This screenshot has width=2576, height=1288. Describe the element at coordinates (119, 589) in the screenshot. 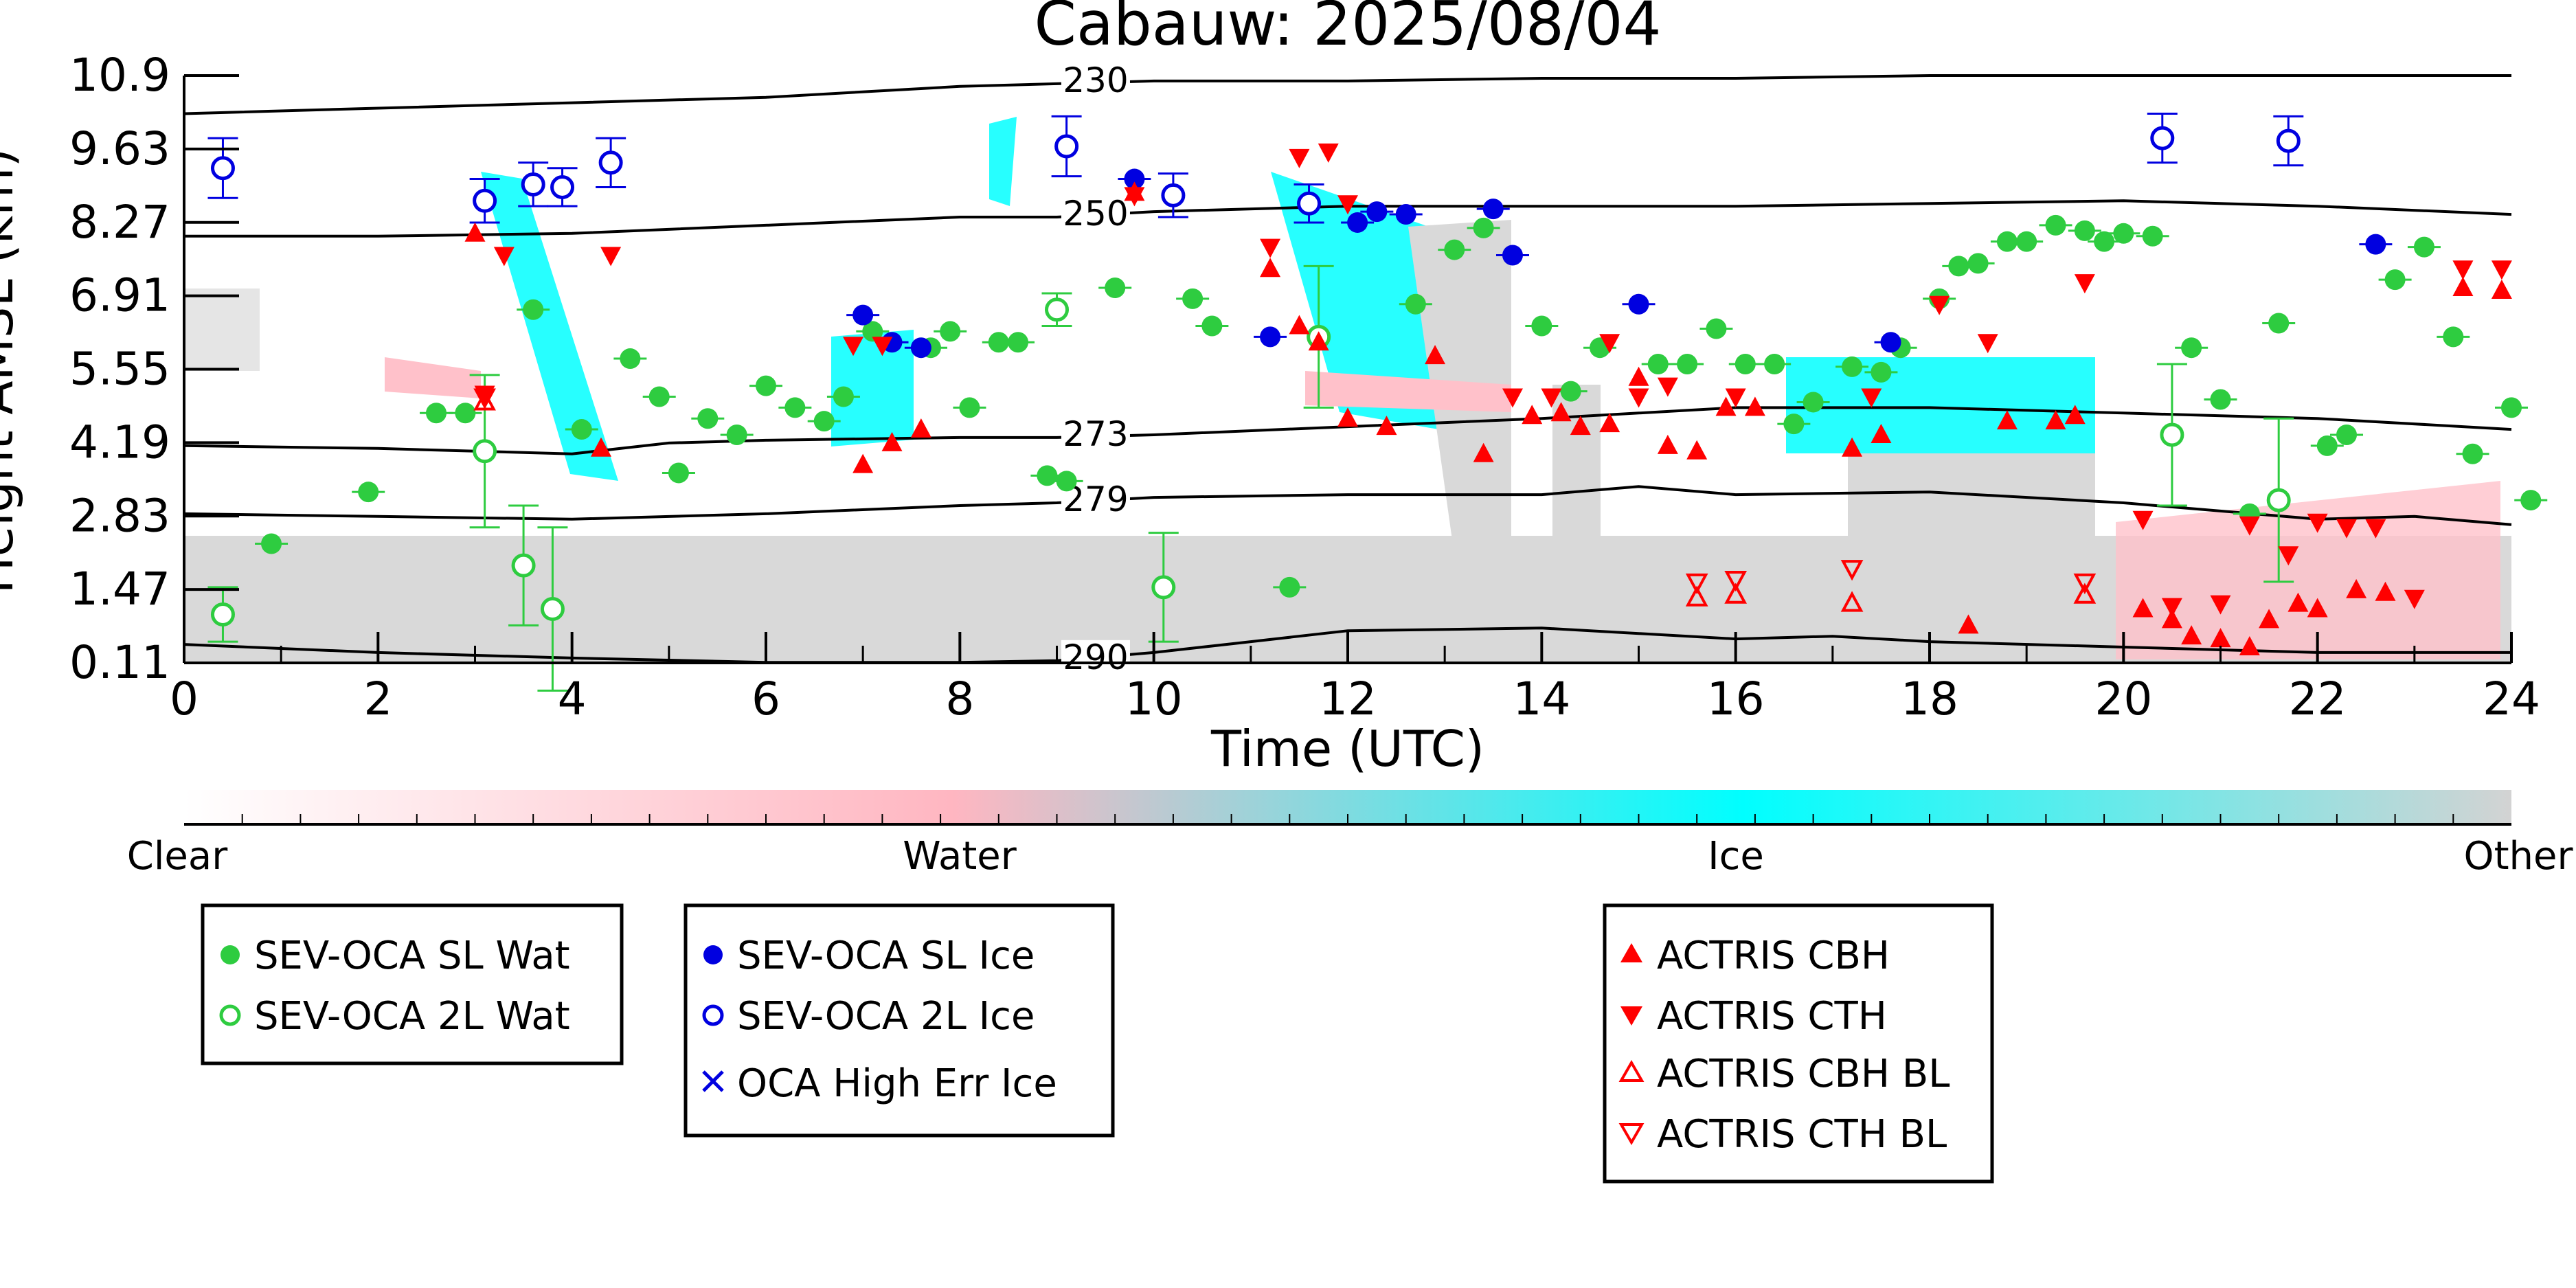

I see `y-tick-label: 1.47` at that location.